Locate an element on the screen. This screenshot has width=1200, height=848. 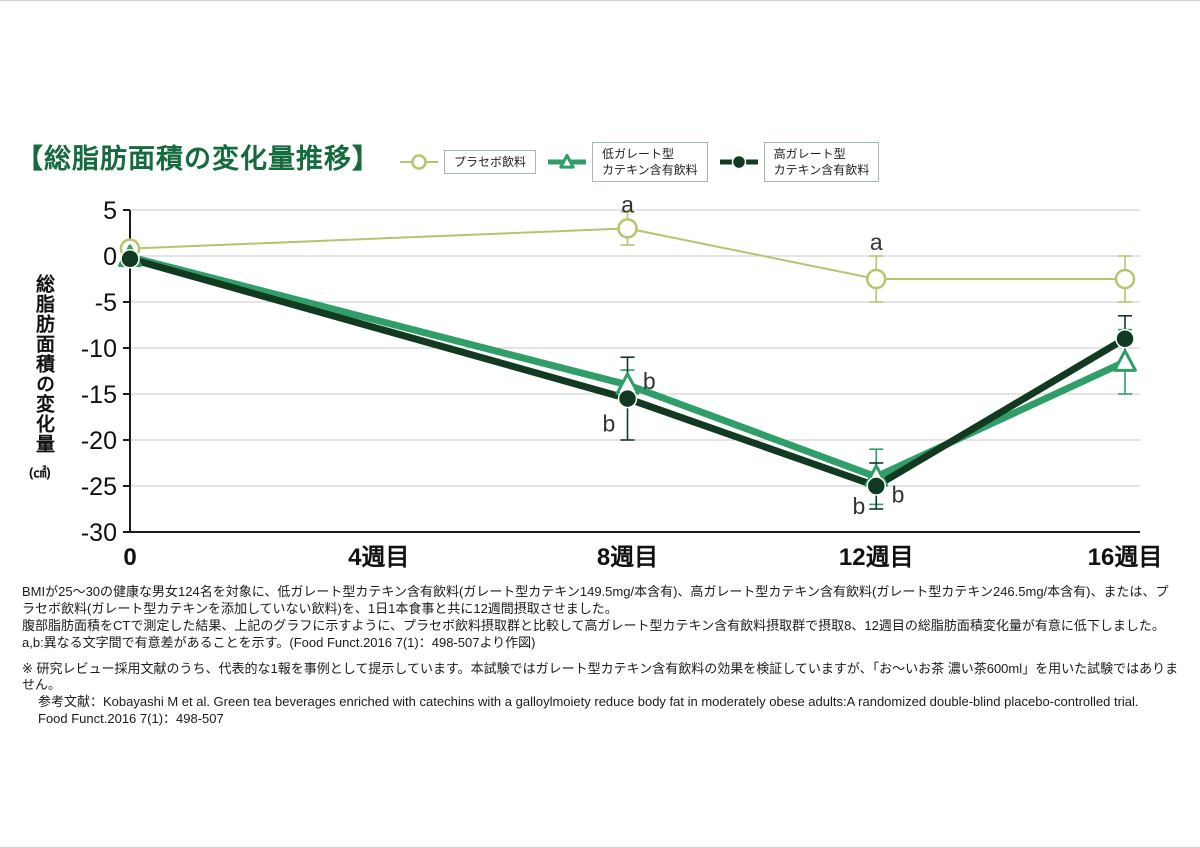
x-tick-label: 0 is located at coordinates (129, 557).